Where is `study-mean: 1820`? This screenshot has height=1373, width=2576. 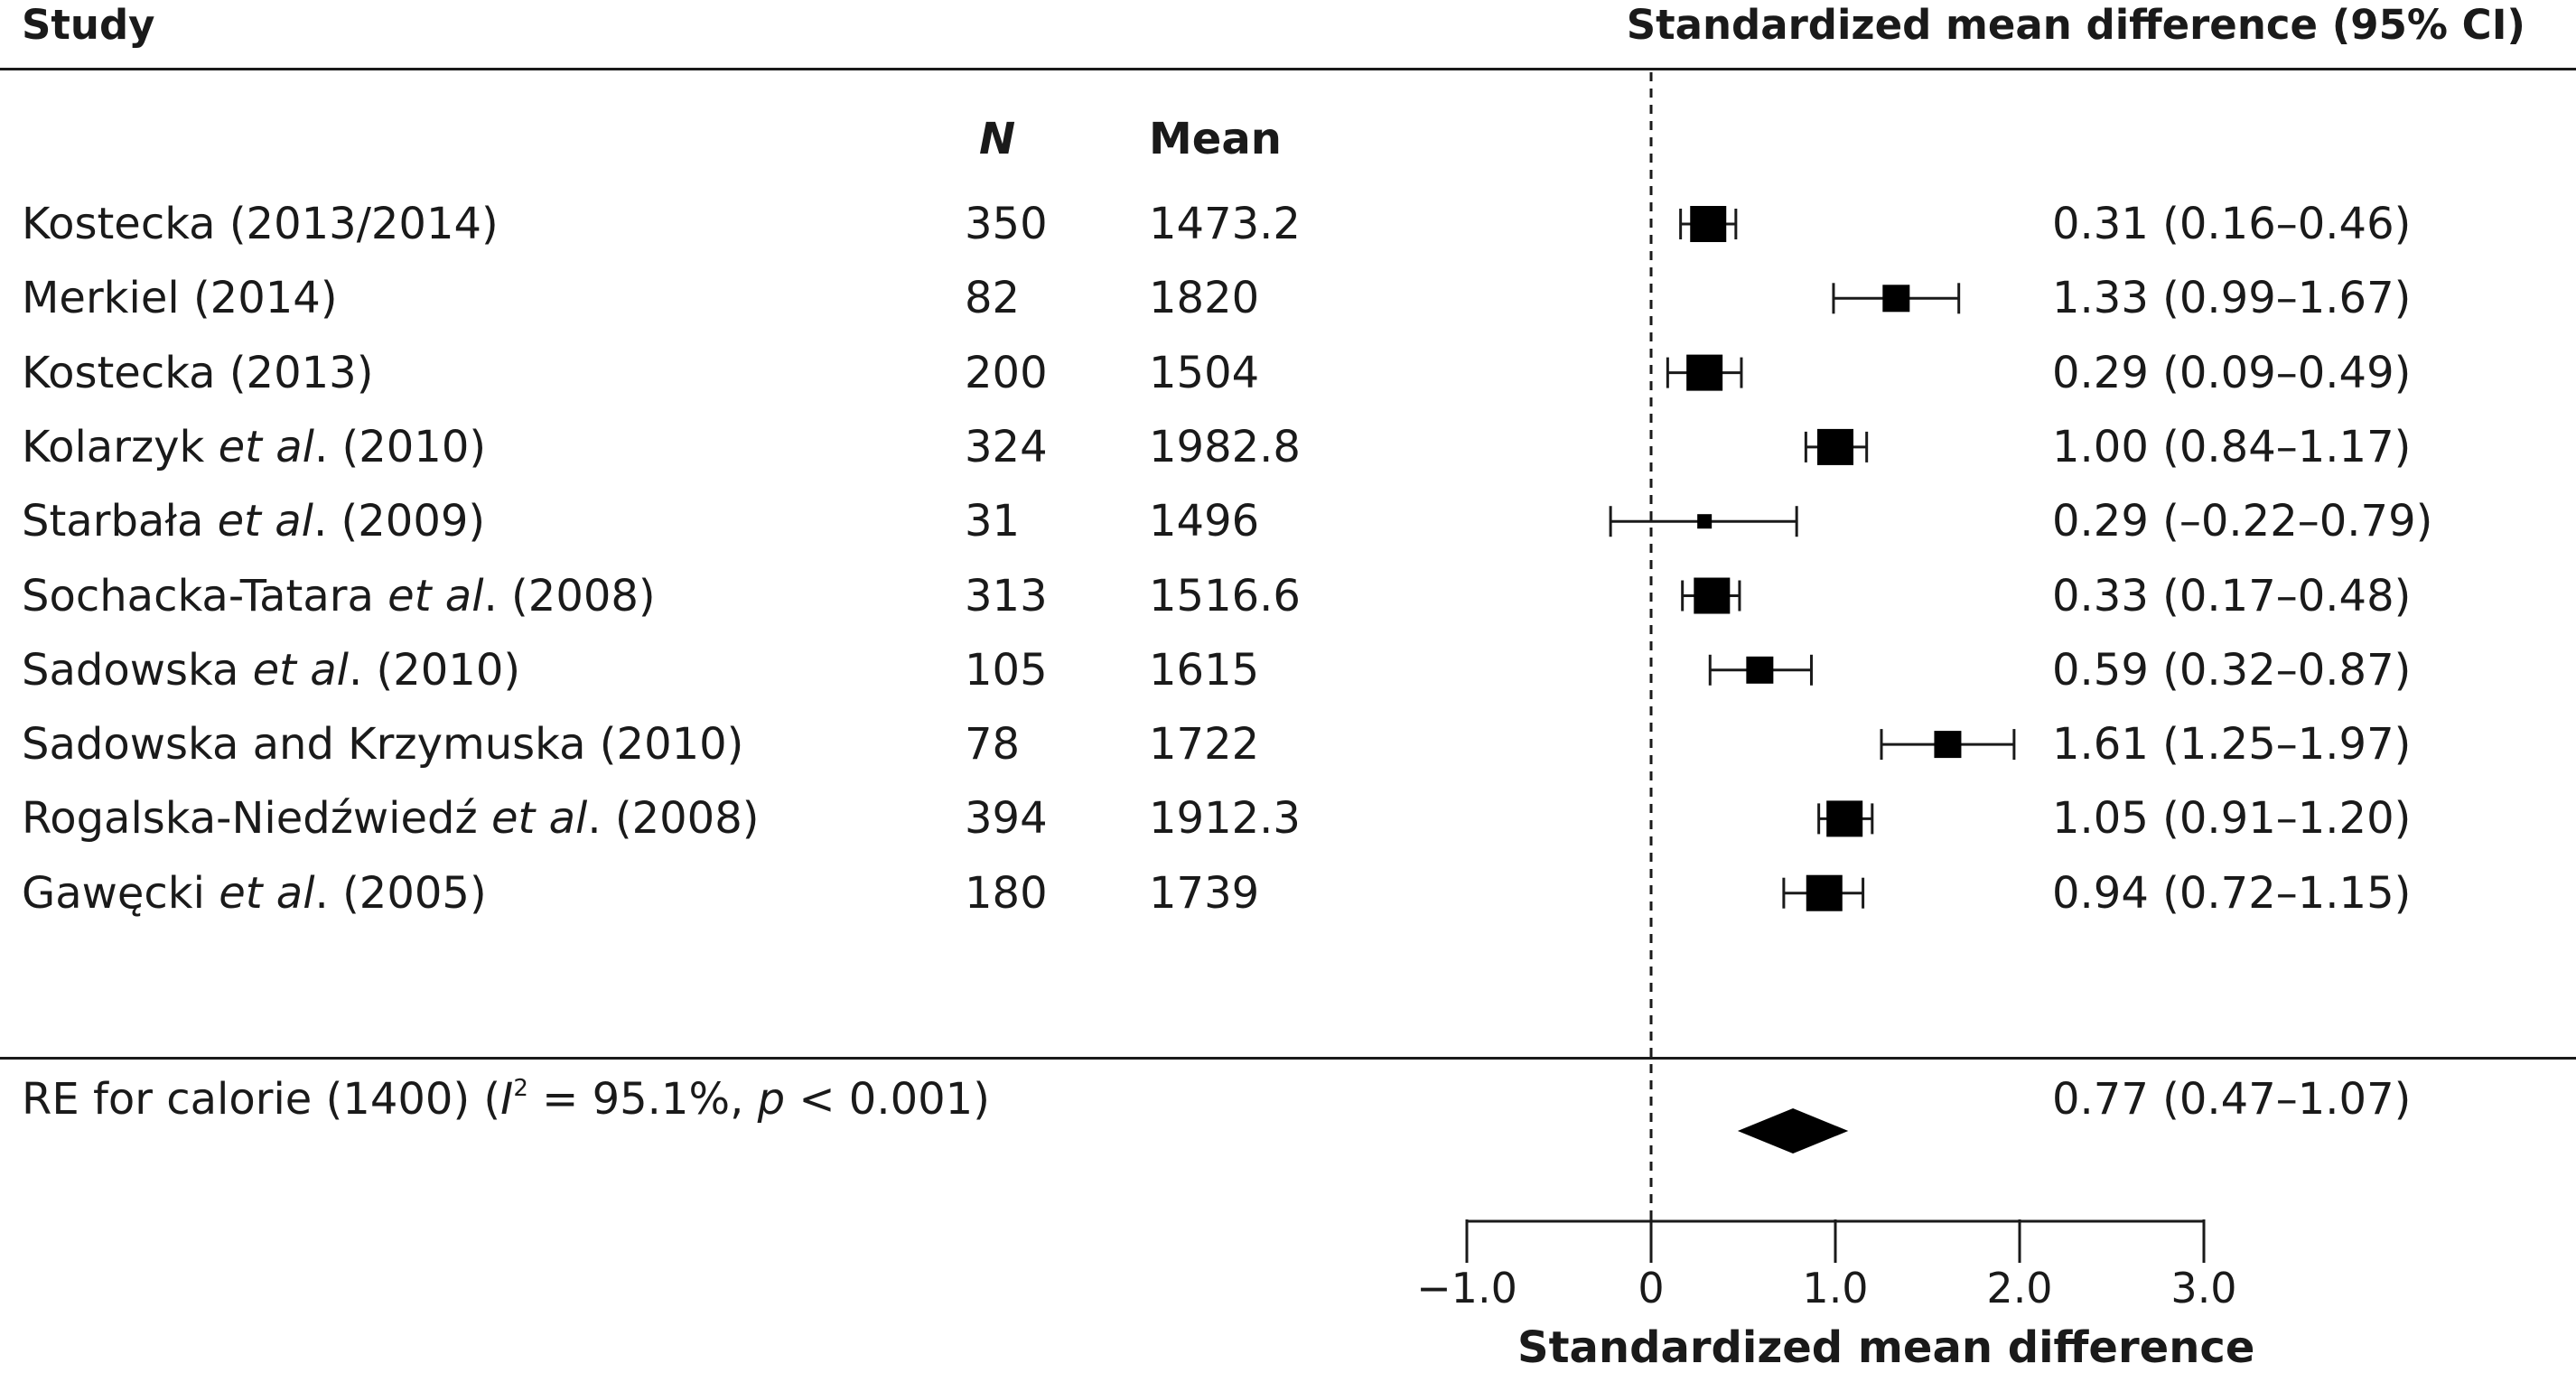 study-mean: 1820 is located at coordinates (1204, 298).